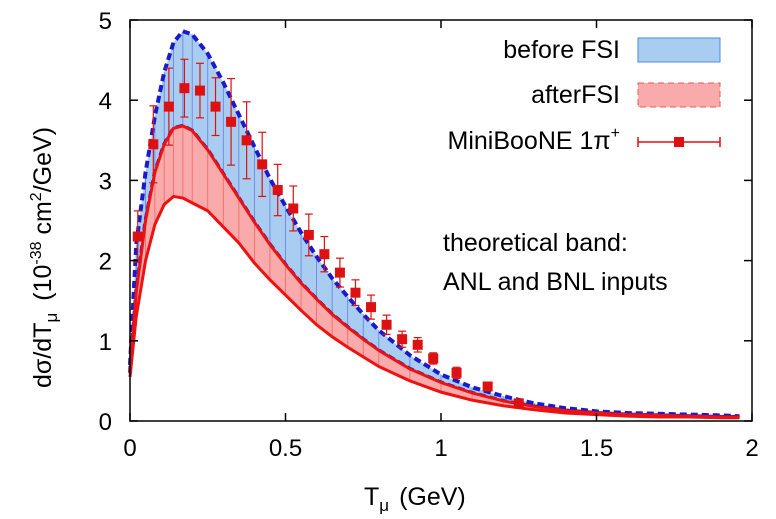  I want to click on legend: before FSI afterFSI MiniBooNE 1π+, so click(584, 95).